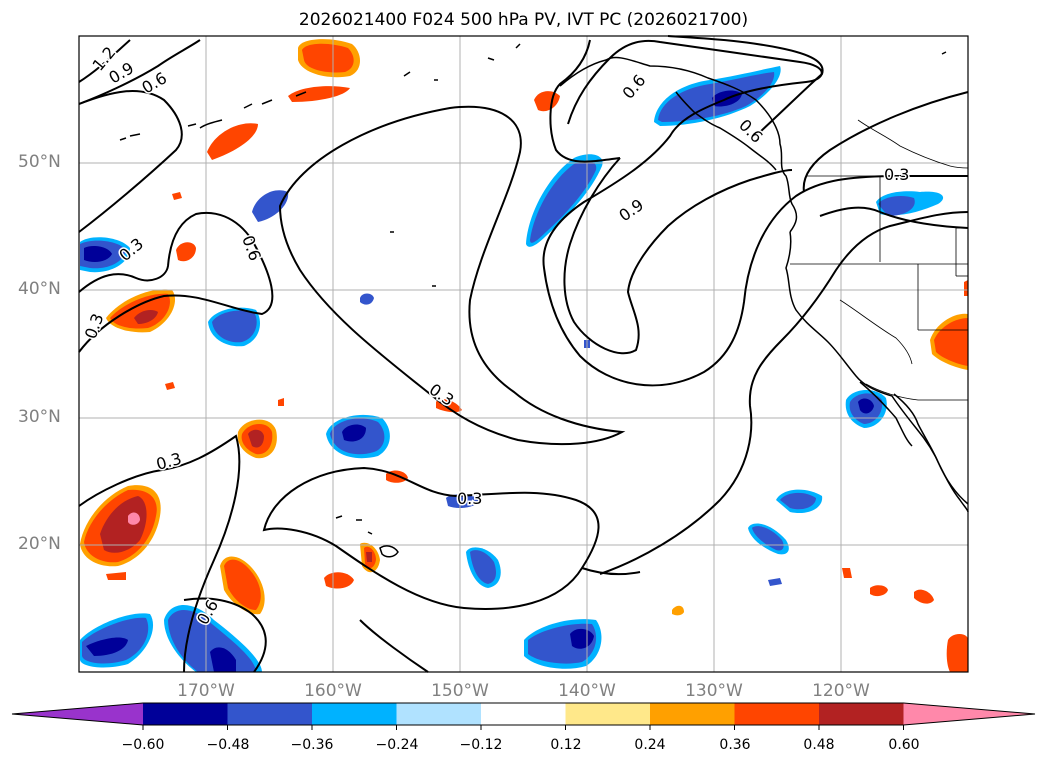 Image resolution: width=1047 pixels, height=765 pixels. I want to click on coastline-gulf, so click(931, 449).